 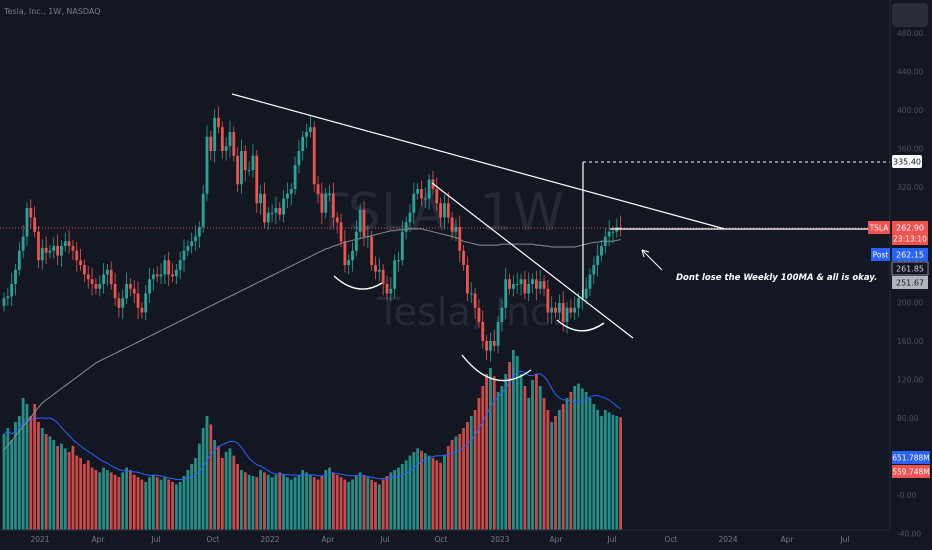 What do you see at coordinates (911, 472) in the screenshot?
I see `volume-label: 559.748M` at bounding box center [911, 472].